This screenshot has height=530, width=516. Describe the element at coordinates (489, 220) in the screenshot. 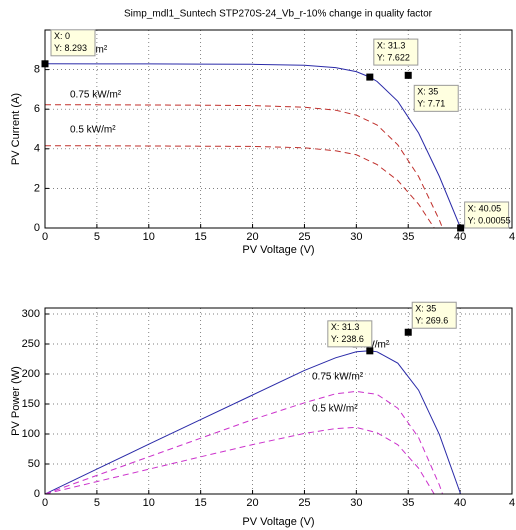

I see `datatip-y: Y: 0.00055` at that location.